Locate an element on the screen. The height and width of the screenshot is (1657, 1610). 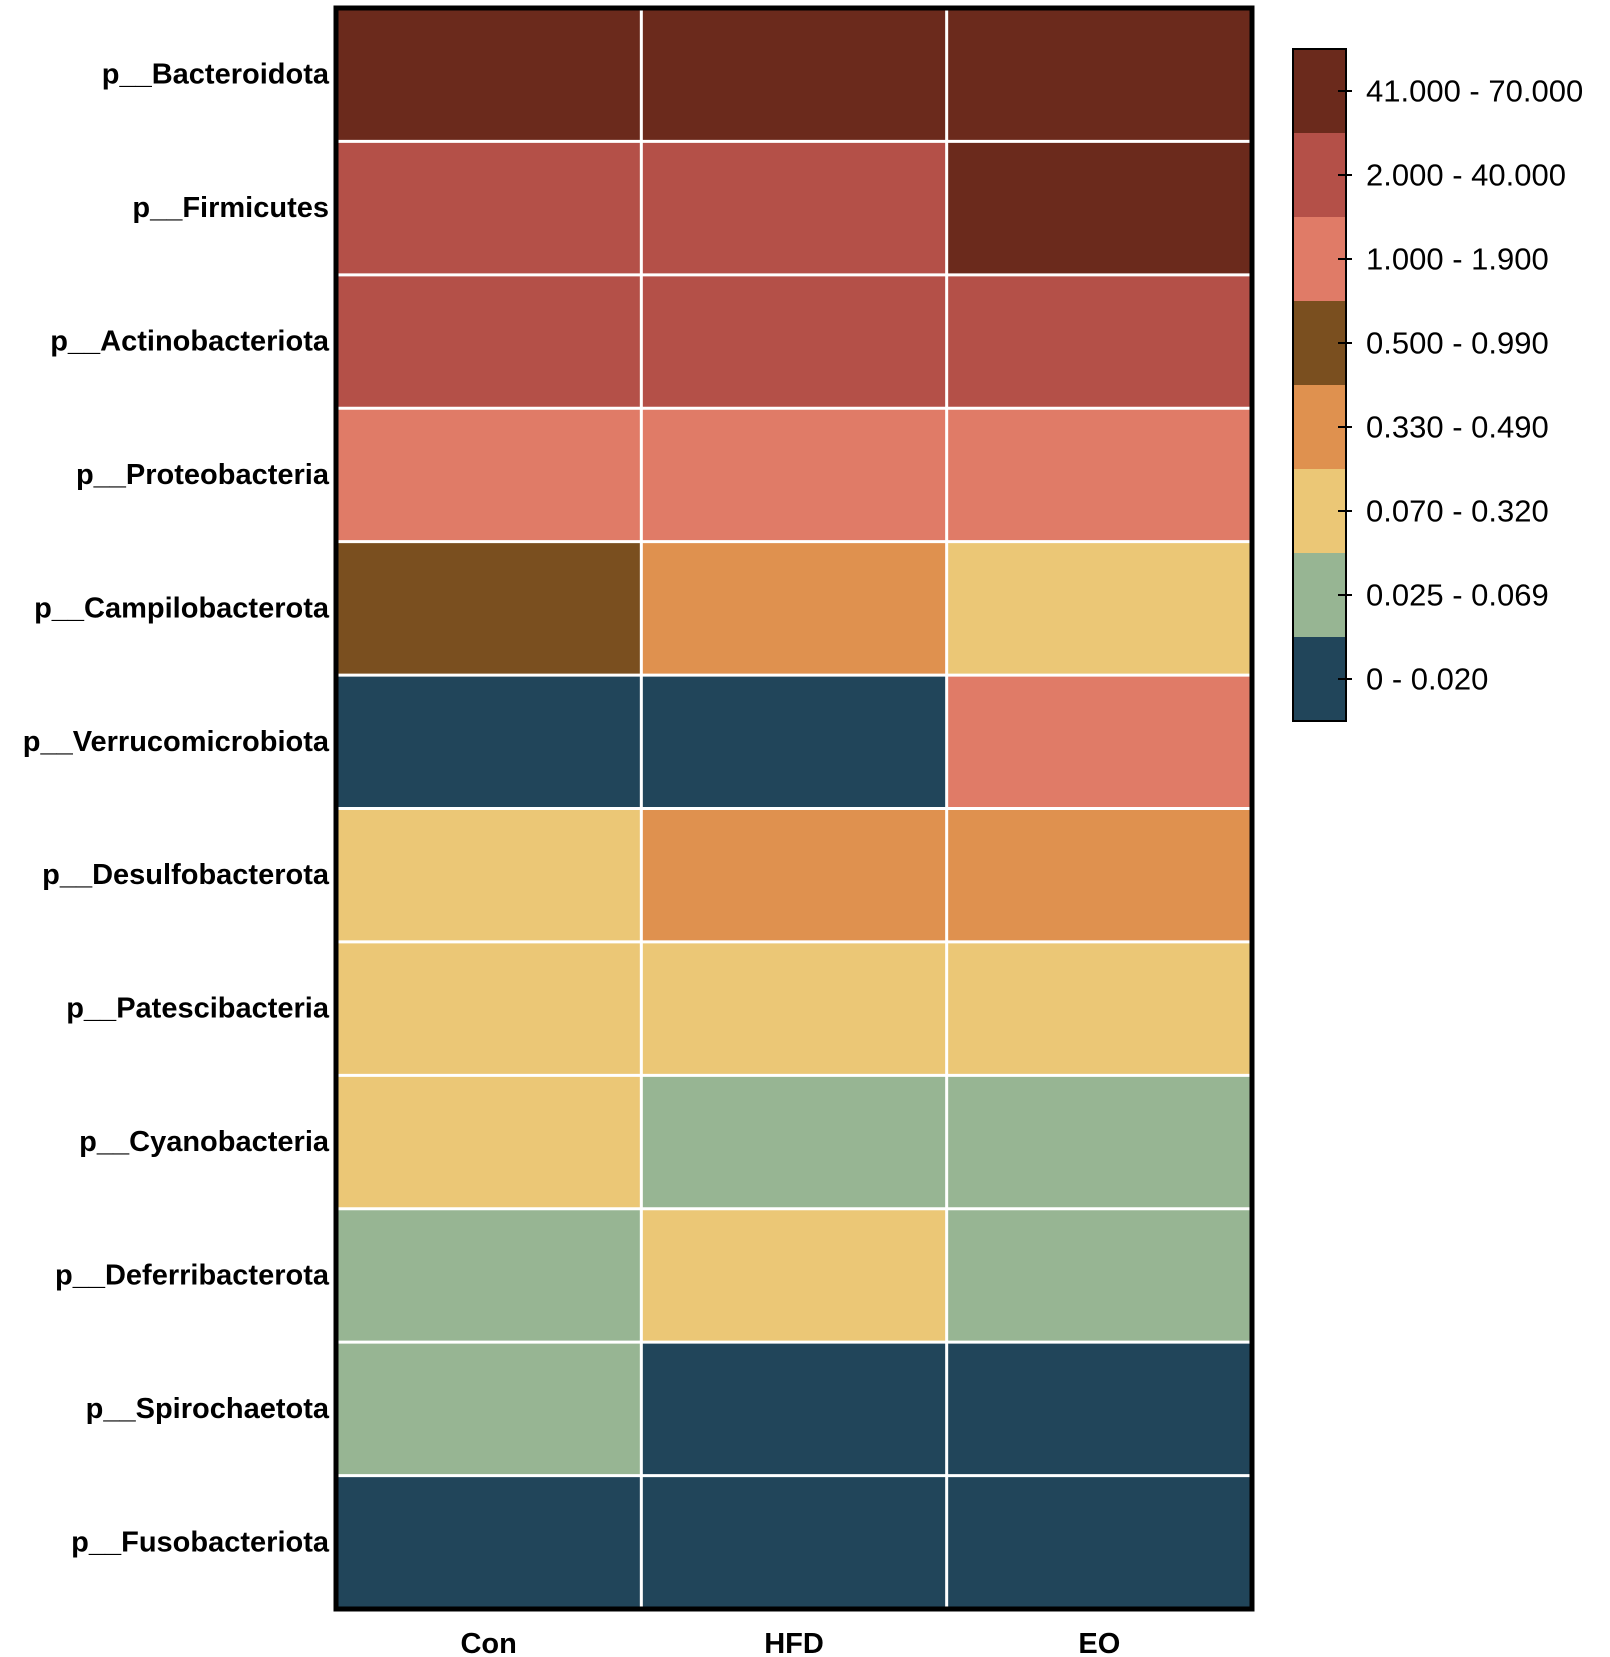
row-label: p__Bacteroidota is located at coordinates (216, 75).